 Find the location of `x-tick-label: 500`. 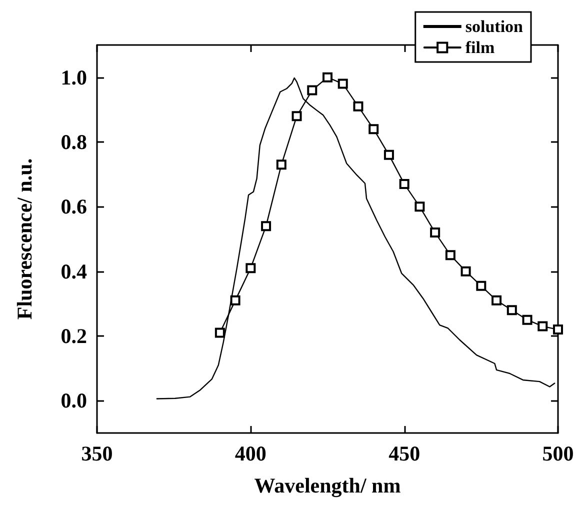

x-tick-label: 500 is located at coordinates (558, 454).